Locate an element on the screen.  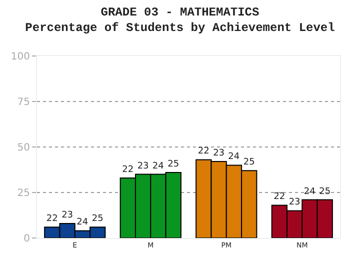
series-label: 25 is located at coordinates (98, 219).